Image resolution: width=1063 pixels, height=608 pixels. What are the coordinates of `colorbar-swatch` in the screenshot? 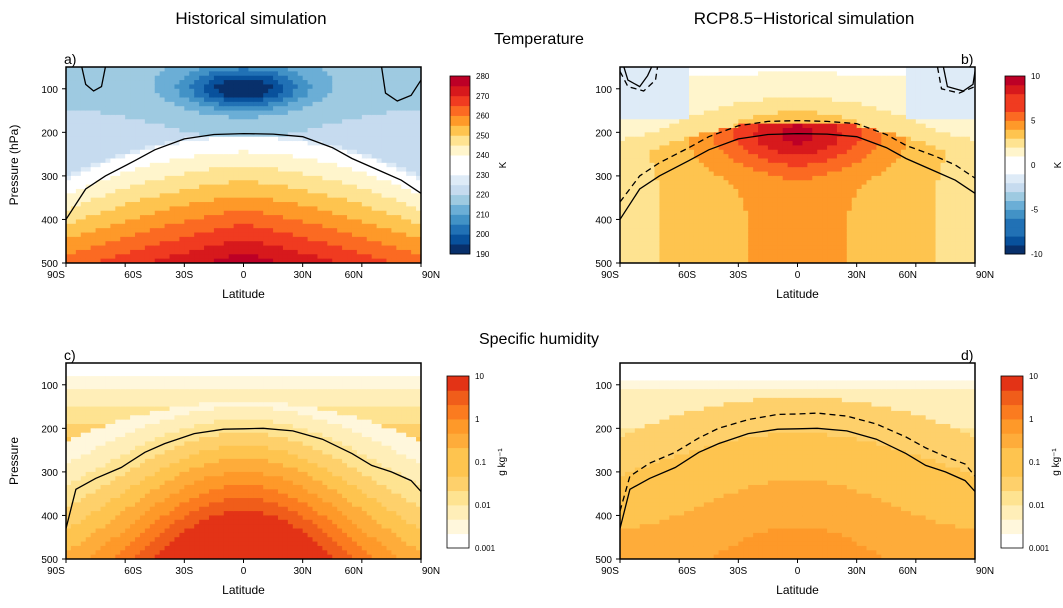 It's located at (460, 120).